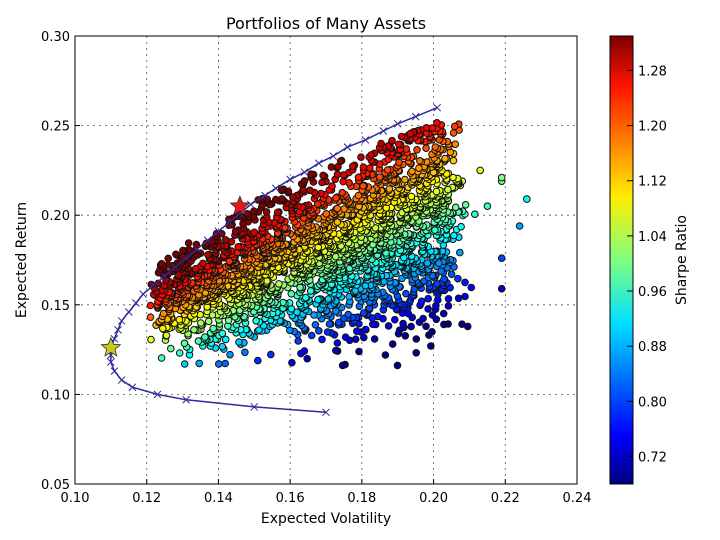 The height and width of the screenshot is (540, 720). I want to click on minimum-volatility-star-icon, so click(111, 346).